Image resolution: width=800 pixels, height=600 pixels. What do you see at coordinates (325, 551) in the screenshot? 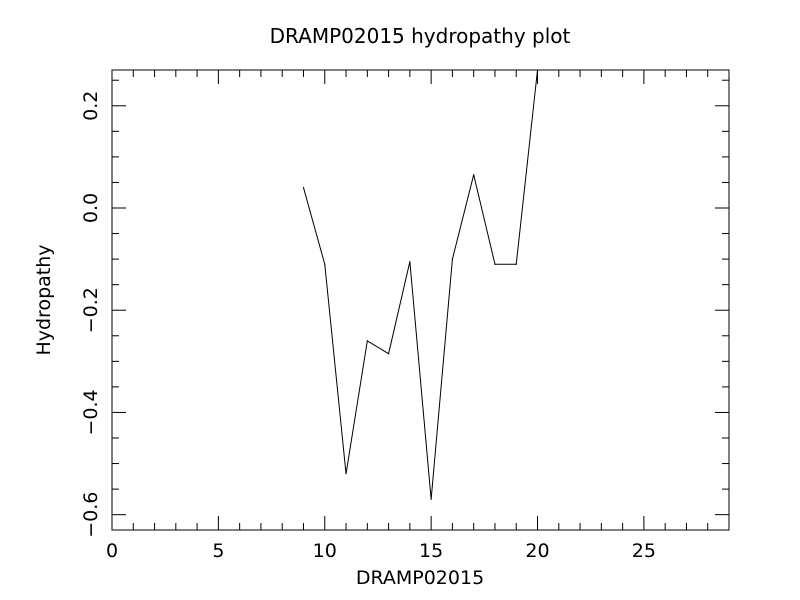
I see `x-tick-label: 10` at bounding box center [325, 551].